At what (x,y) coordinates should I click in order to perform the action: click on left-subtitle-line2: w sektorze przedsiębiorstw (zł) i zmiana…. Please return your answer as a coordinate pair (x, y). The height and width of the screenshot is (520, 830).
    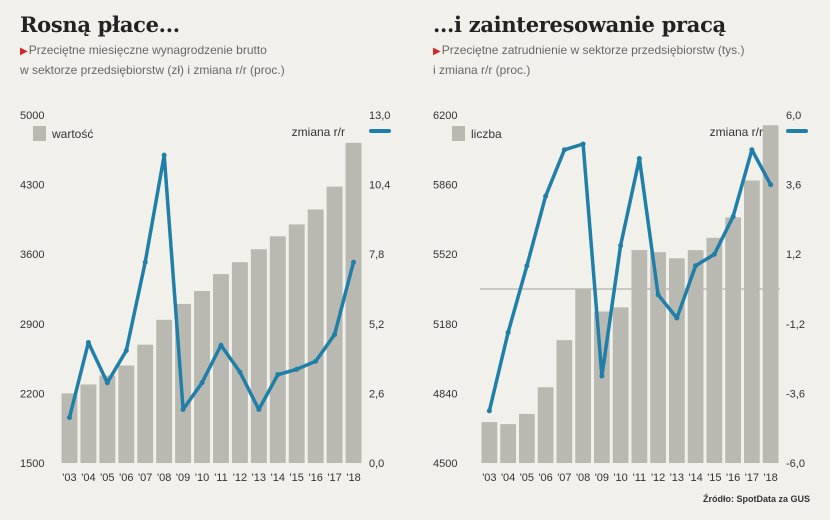
    Looking at the image, I should click on (152, 70).